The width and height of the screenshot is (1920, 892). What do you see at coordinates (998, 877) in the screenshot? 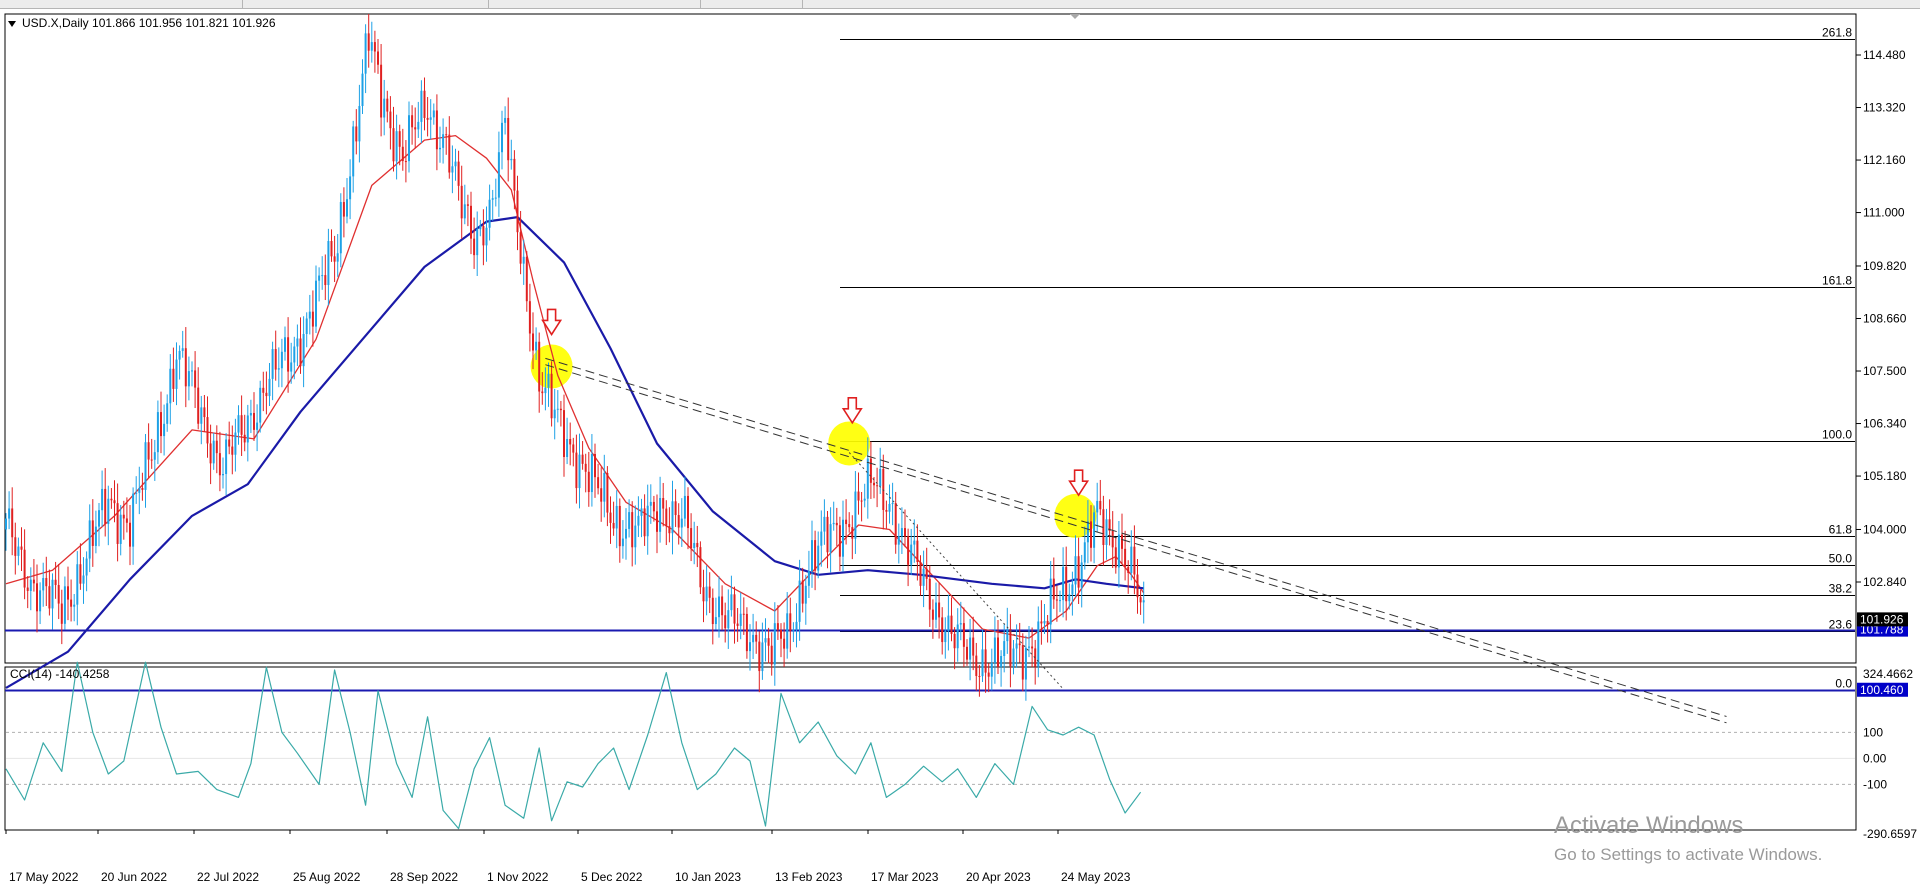
I see `x-axis-label: 20 Apr 2023` at bounding box center [998, 877].